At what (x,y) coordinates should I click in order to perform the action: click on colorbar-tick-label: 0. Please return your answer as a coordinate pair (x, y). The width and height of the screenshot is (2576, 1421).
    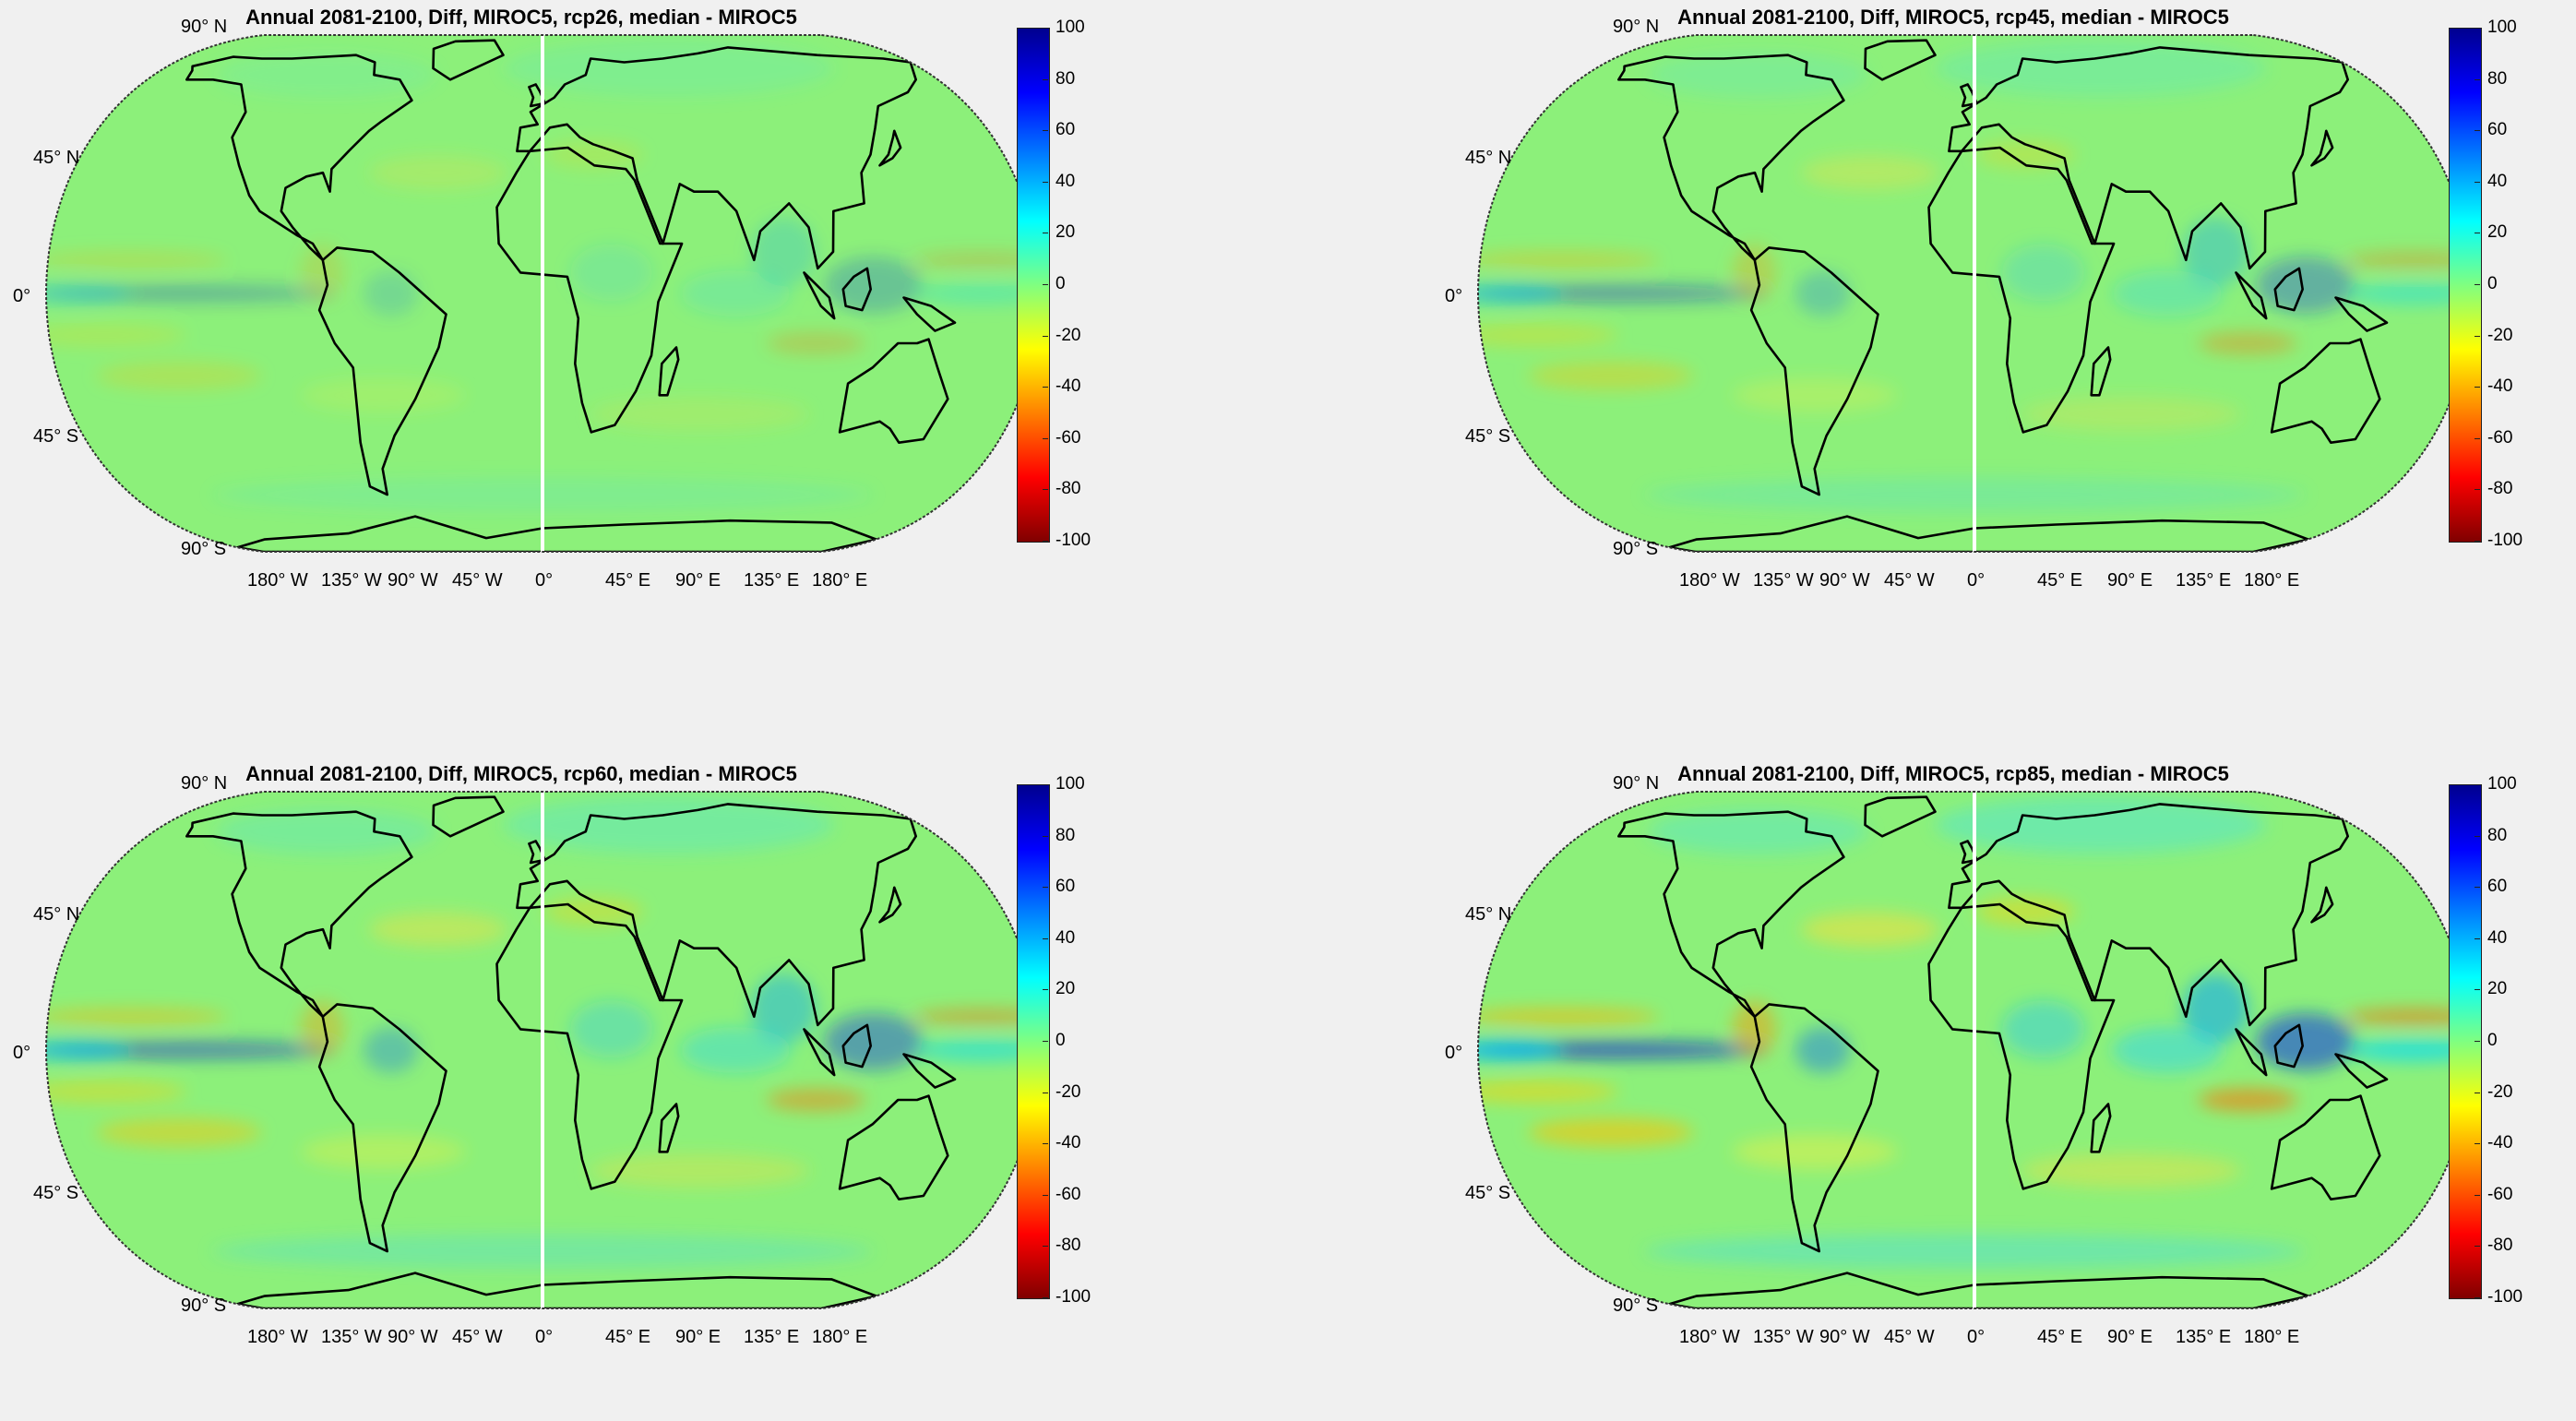
    Looking at the image, I should click on (2493, 283).